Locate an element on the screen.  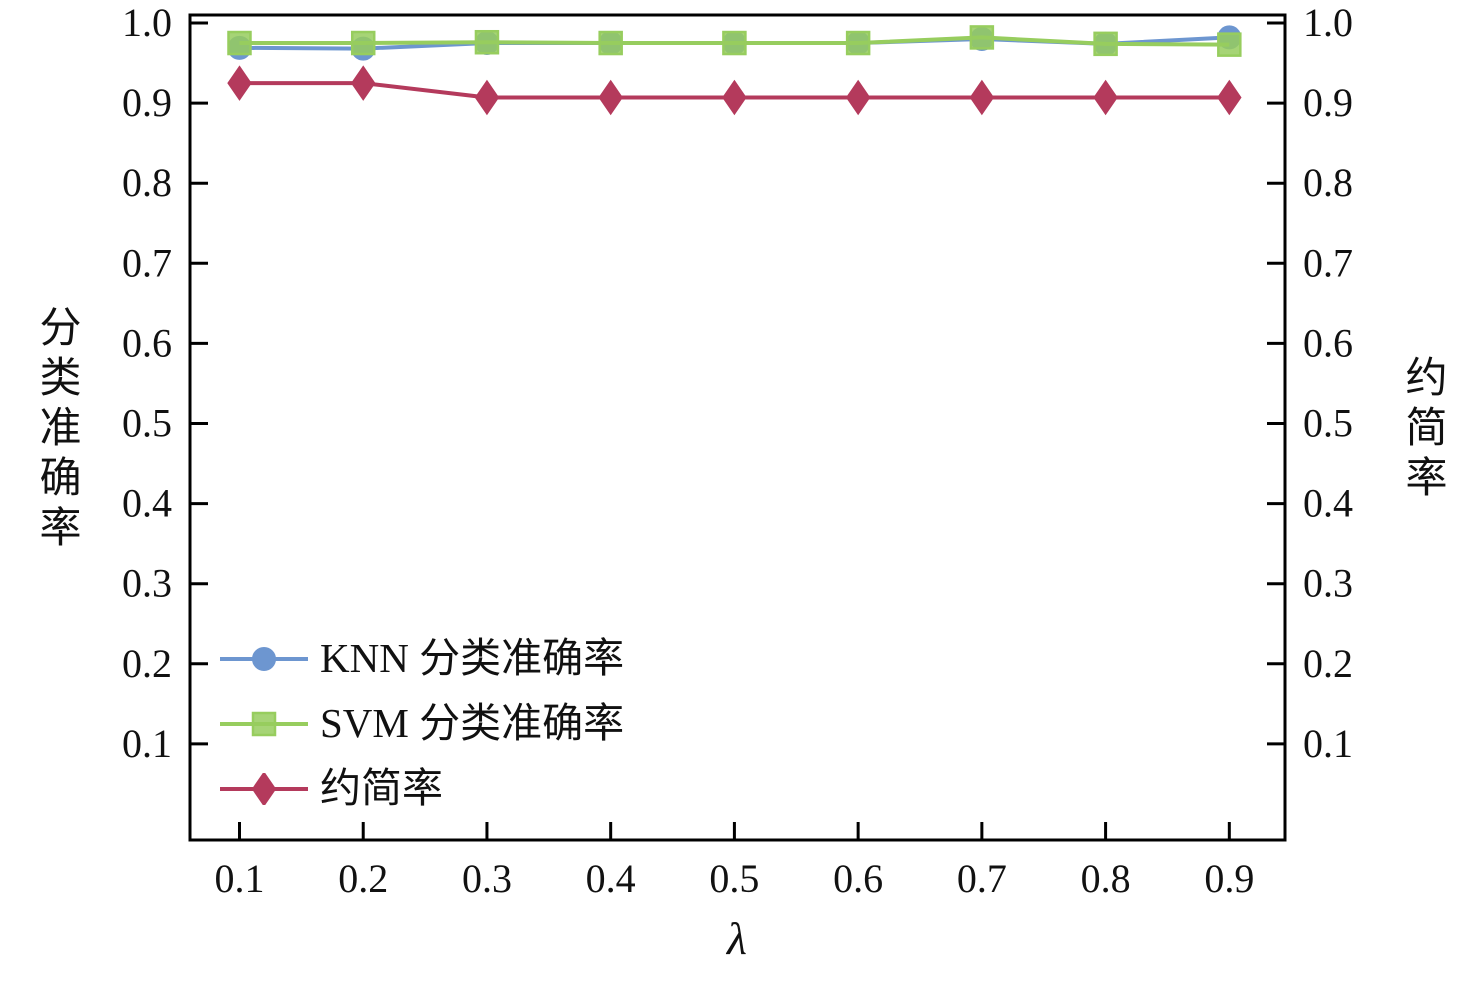
legend-item-reduction: 约简率 is located at coordinates (421, 788).